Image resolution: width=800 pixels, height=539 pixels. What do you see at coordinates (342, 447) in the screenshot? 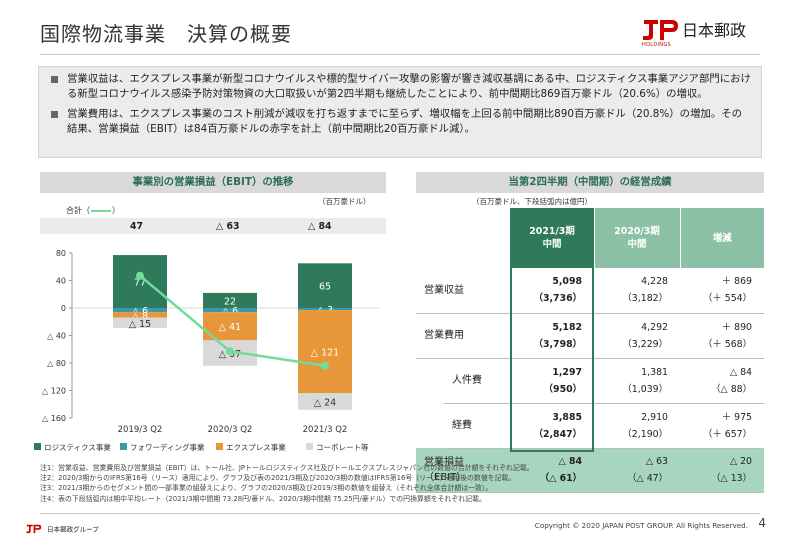
I see `legend-label: コーポレート等` at bounding box center [342, 447].